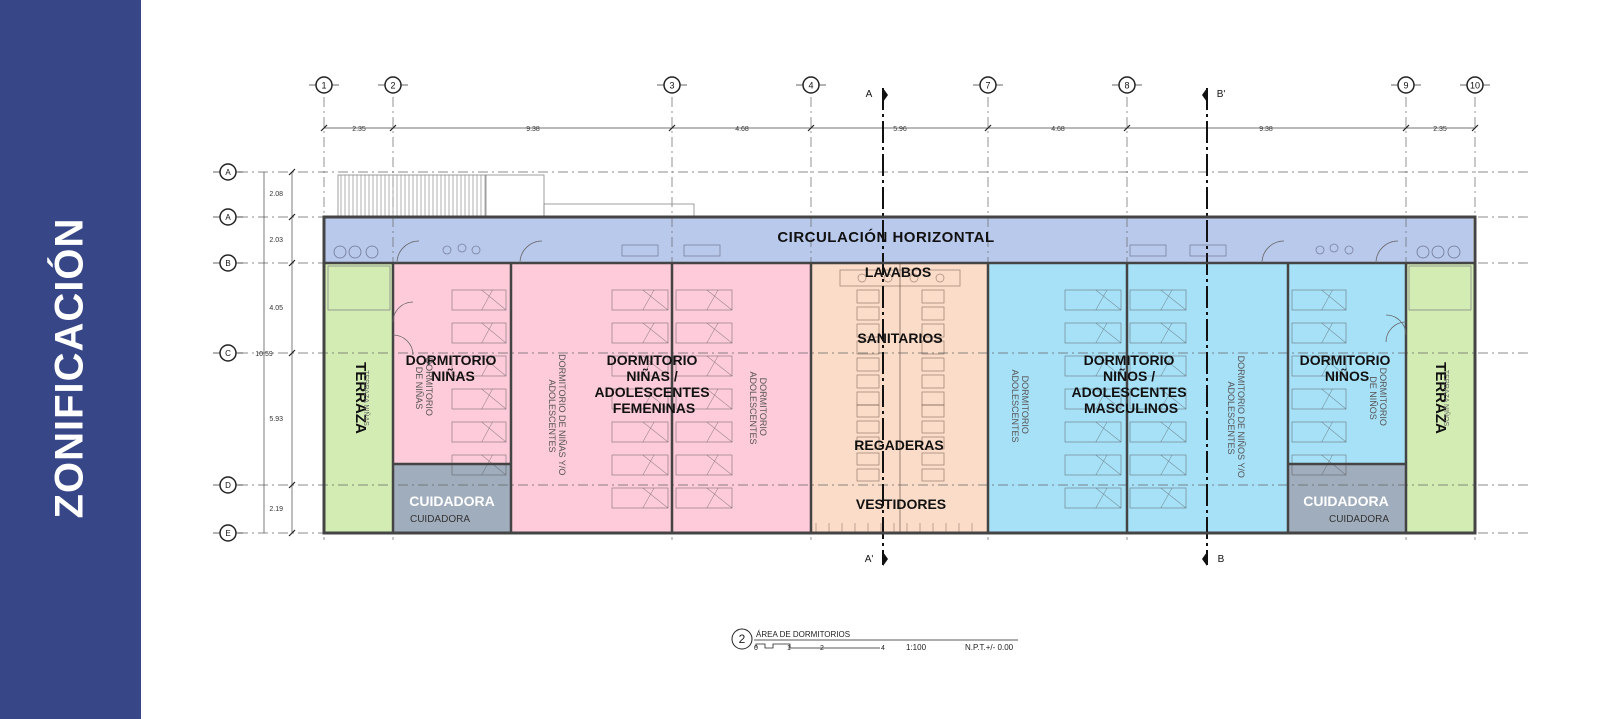 The width and height of the screenshot is (1600, 719). Describe the element at coordinates (227, 533) in the screenshot. I see `grid-row-label: E` at that location.